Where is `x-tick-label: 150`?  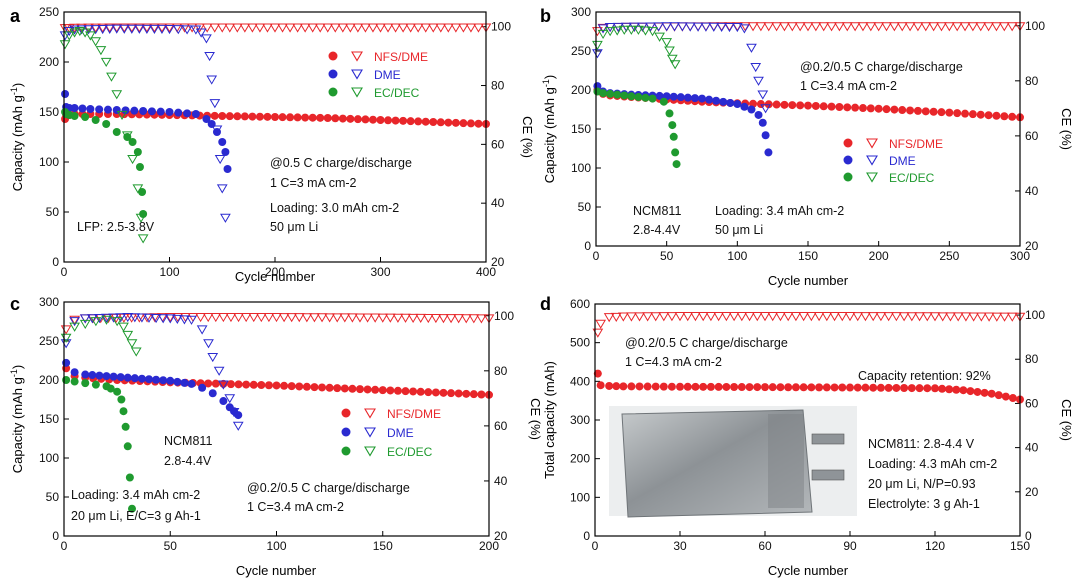
x-tick-label: 150 is located at coordinates (383, 546).